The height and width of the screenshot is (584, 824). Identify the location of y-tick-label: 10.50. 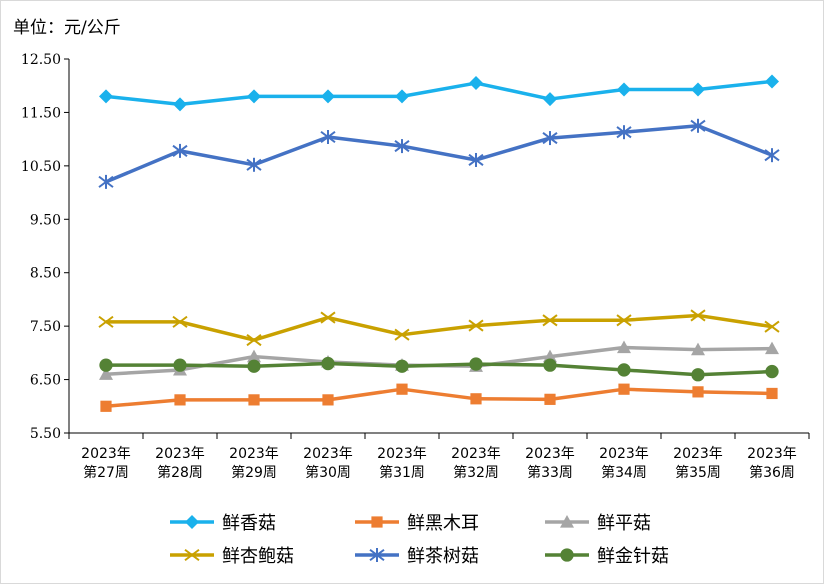
(41, 167).